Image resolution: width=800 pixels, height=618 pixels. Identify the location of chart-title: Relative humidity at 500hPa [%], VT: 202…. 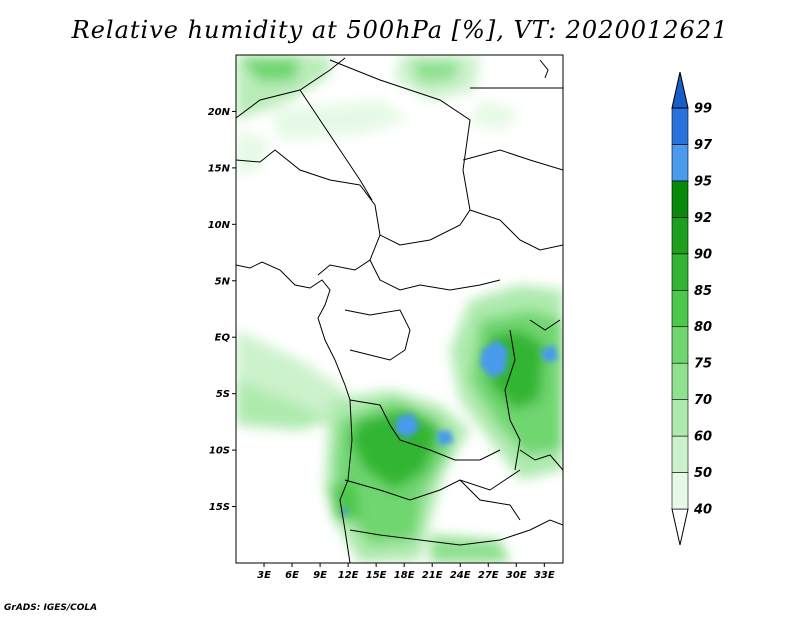
(400, 30).